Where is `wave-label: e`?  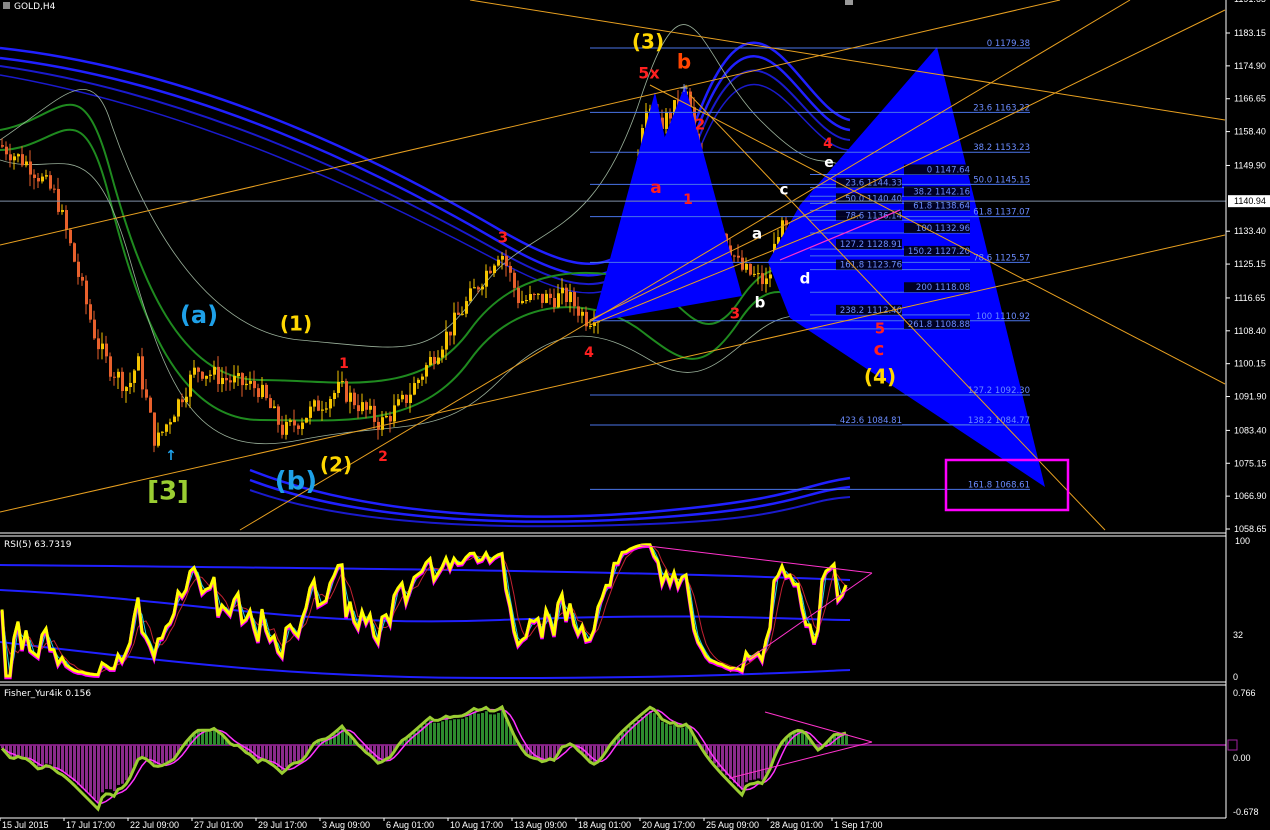
wave-label: e is located at coordinates (829, 163).